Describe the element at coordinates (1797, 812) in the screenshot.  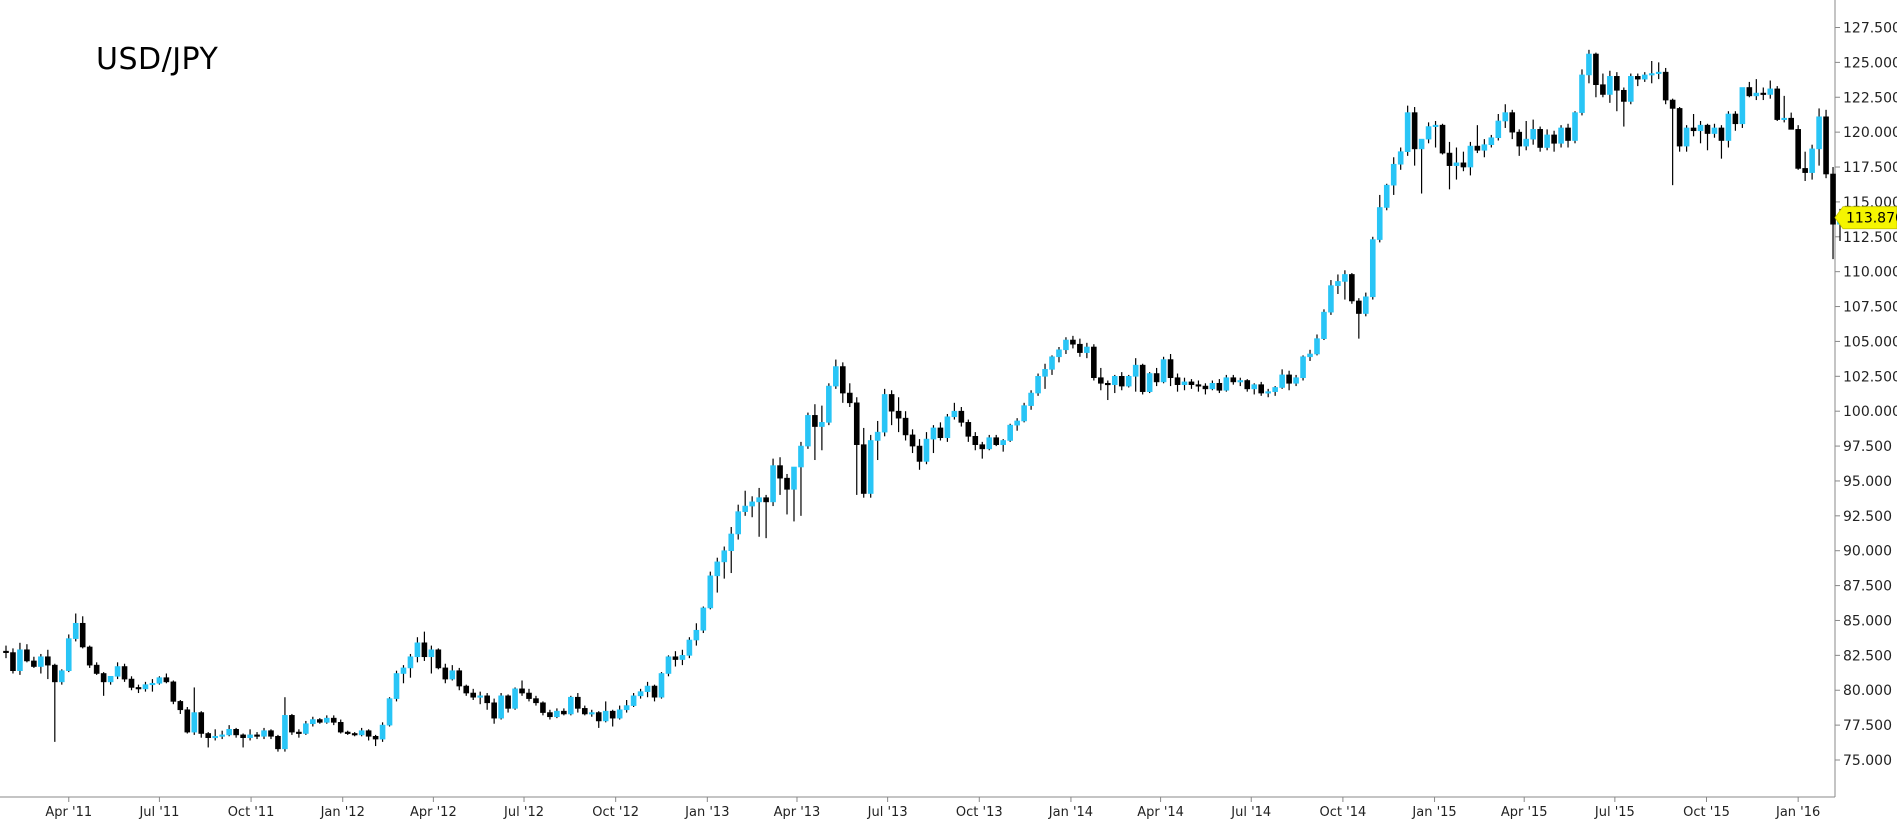
I see `x-tick-label: Jan '16` at that location.